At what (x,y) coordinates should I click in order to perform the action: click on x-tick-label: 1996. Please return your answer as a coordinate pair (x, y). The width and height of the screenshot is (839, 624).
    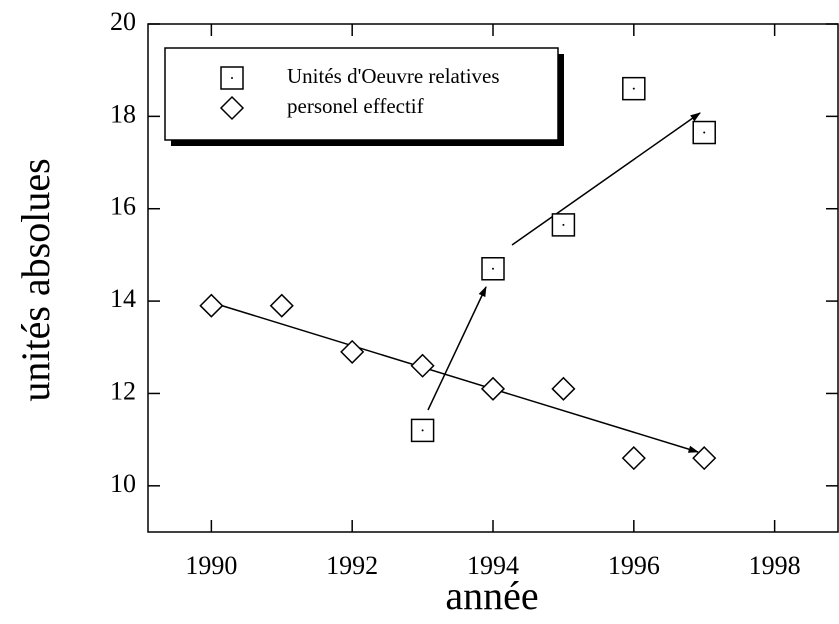
    Looking at the image, I should click on (634, 565).